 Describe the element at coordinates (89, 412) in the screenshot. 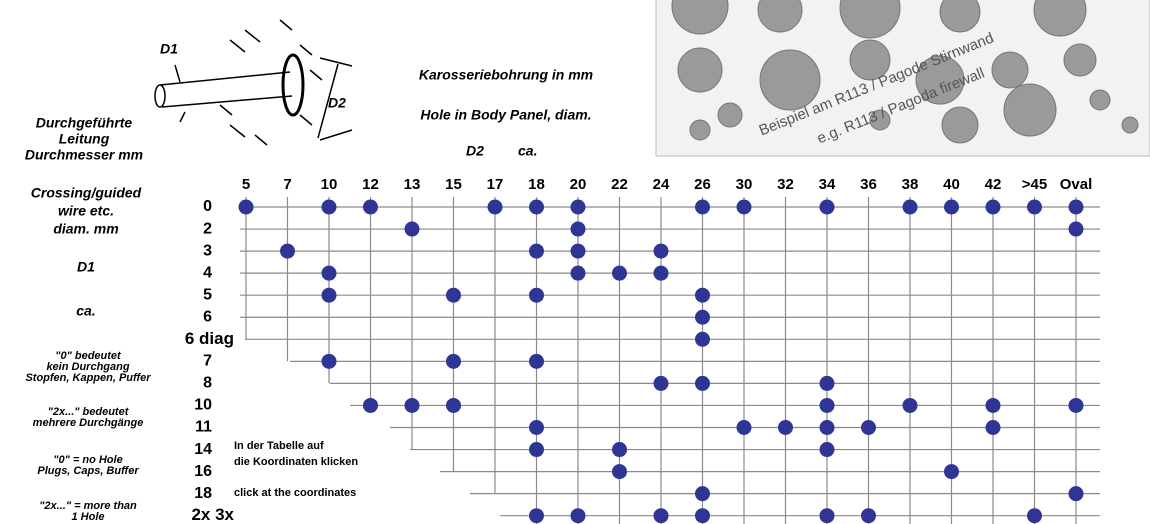

I see `note-line: "2x..." bedeutet` at that location.